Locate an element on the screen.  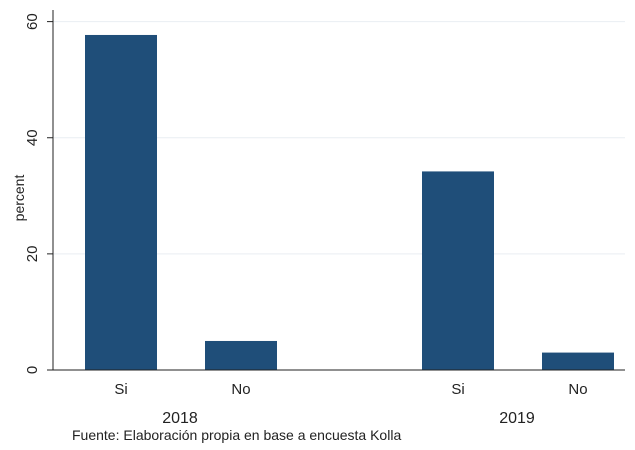
group-label-2018: 2018 is located at coordinates (180, 418).